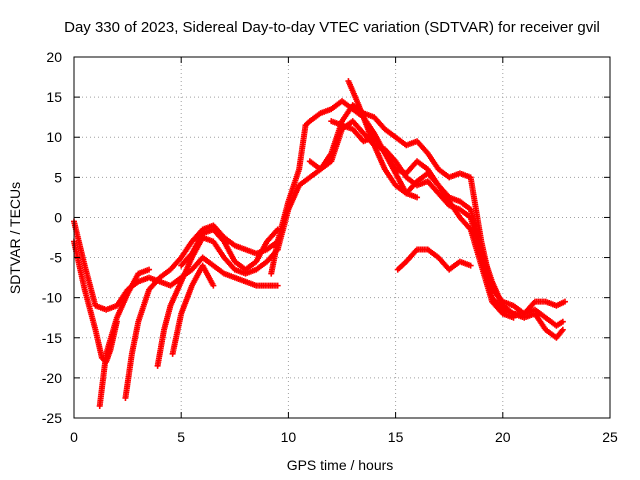 The height and width of the screenshot is (480, 640). Describe the element at coordinates (503, 437) in the screenshot. I see `x-tick-label: 20` at that location.